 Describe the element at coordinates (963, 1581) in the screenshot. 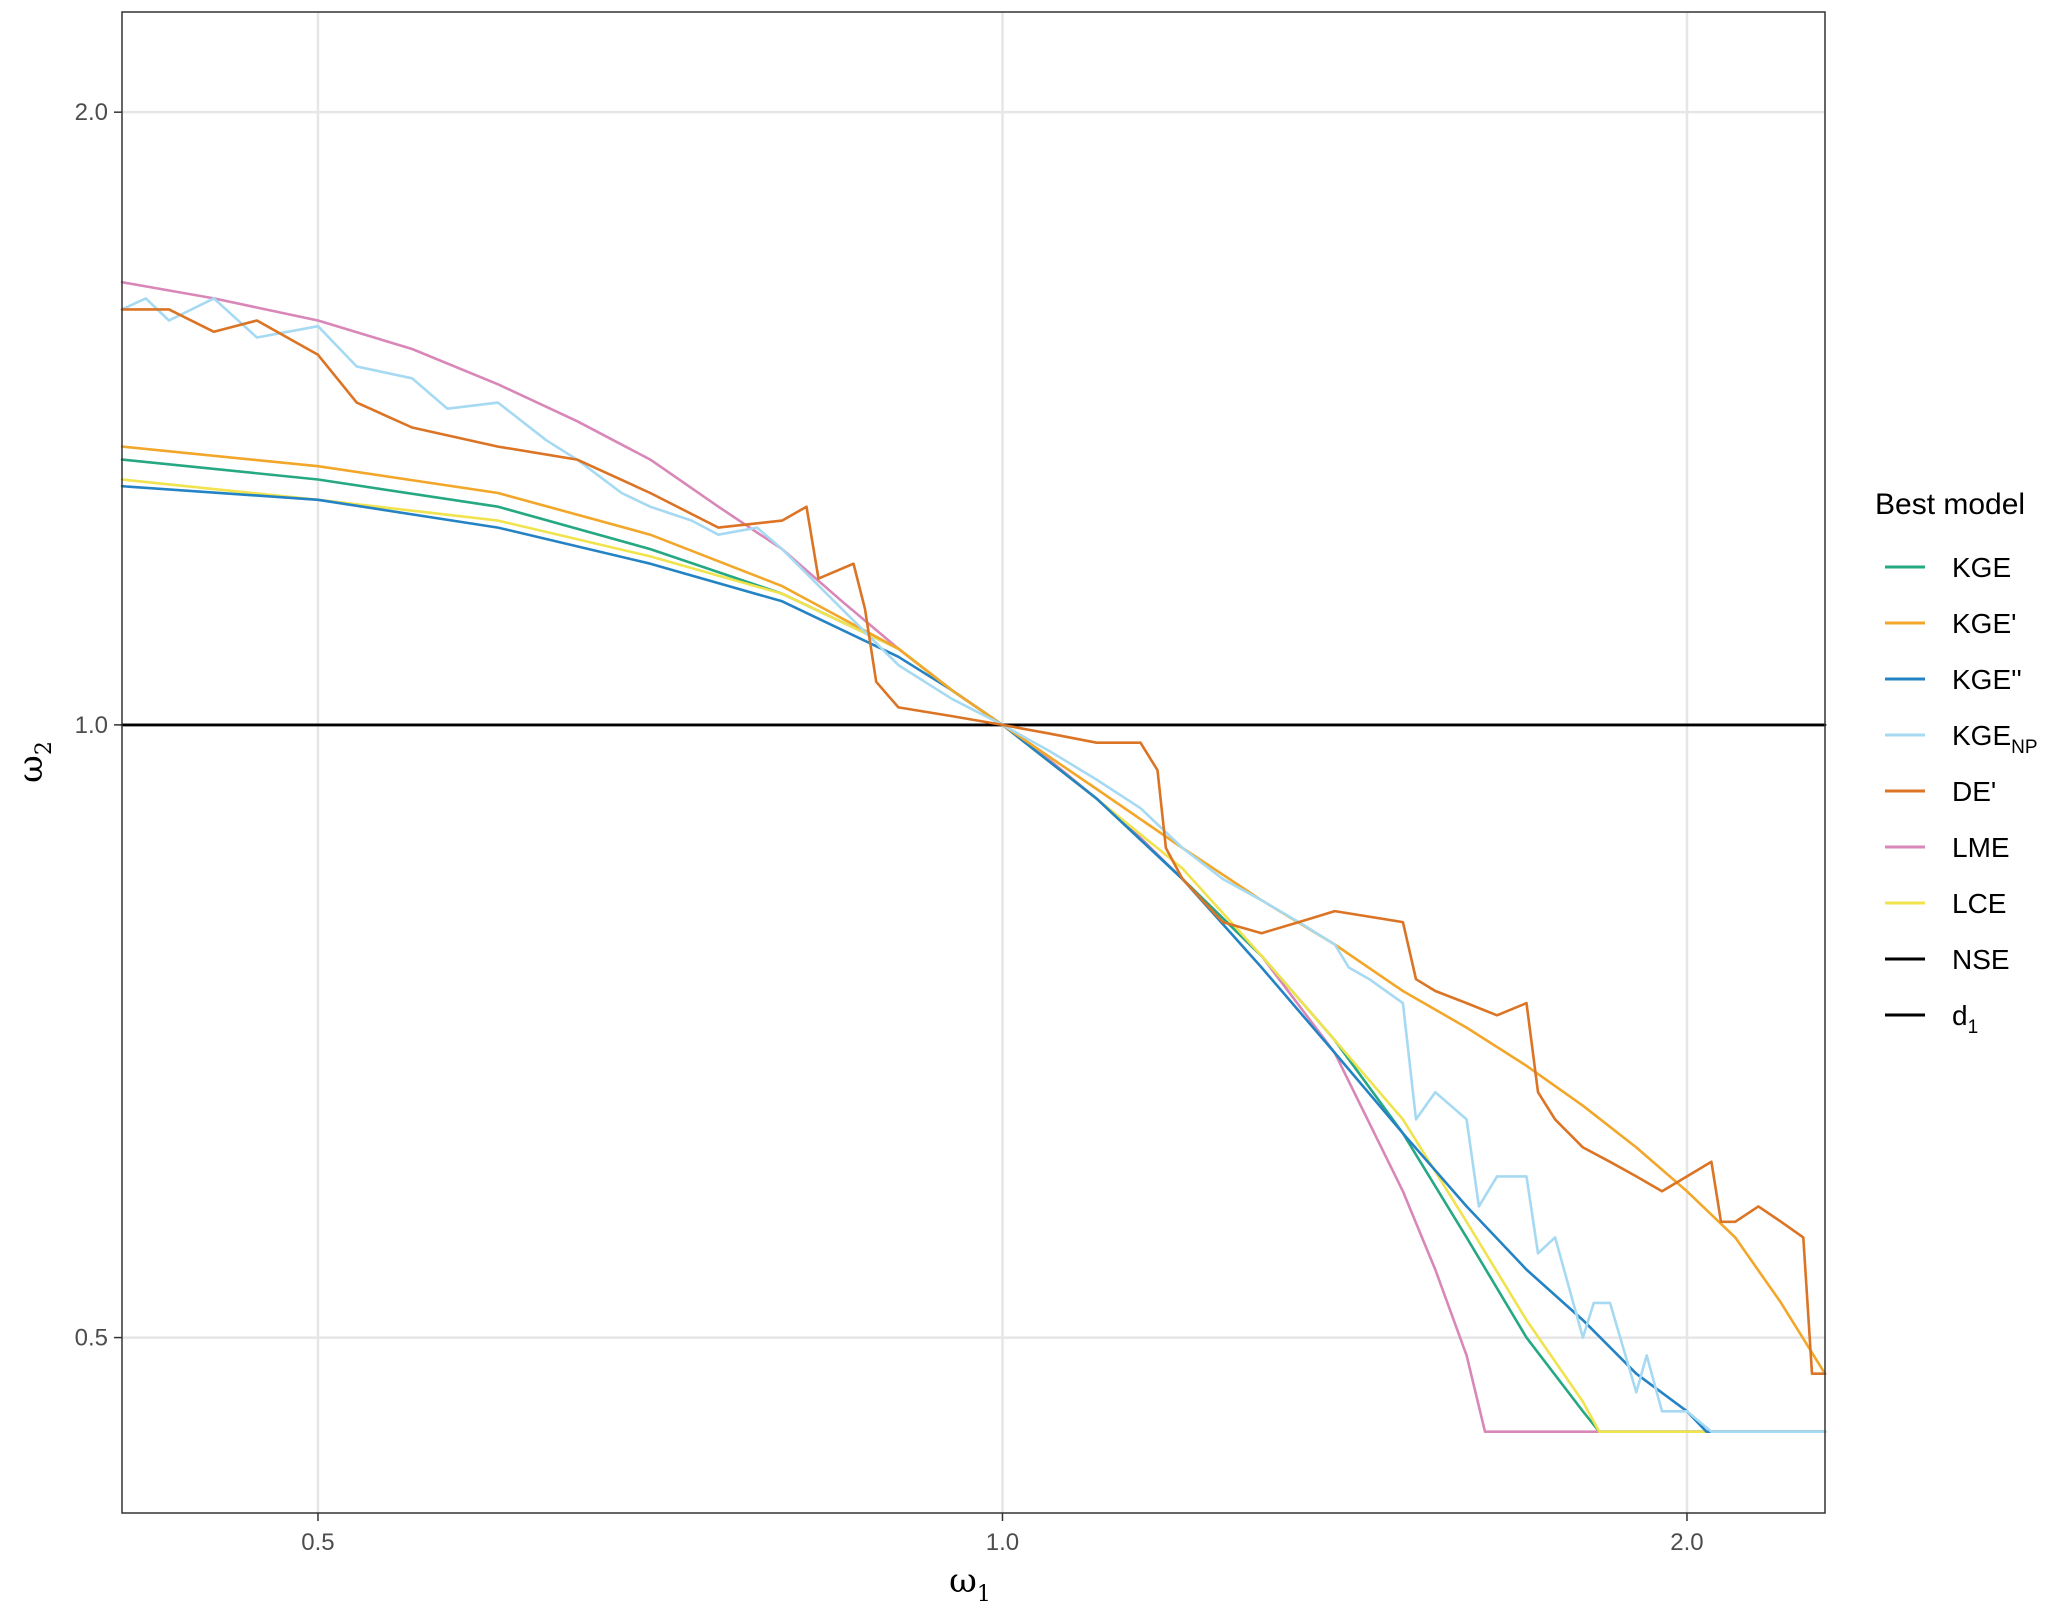

I see `x-axis-title-main: ω` at that location.